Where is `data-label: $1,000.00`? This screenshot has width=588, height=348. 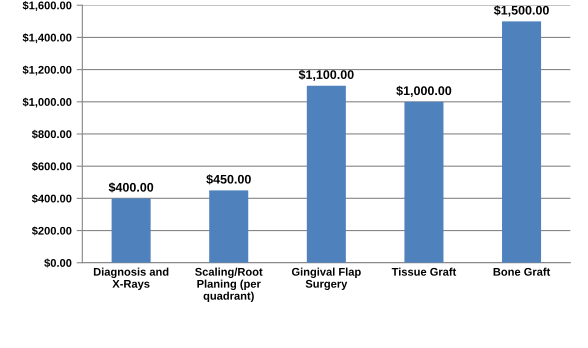
data-label: $1,000.00 is located at coordinates (424, 91).